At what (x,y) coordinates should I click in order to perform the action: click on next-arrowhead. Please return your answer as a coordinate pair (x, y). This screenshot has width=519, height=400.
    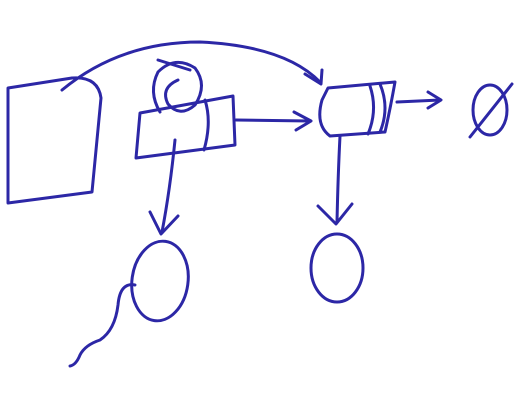
    Looking at the image, I should click on (302, 121).